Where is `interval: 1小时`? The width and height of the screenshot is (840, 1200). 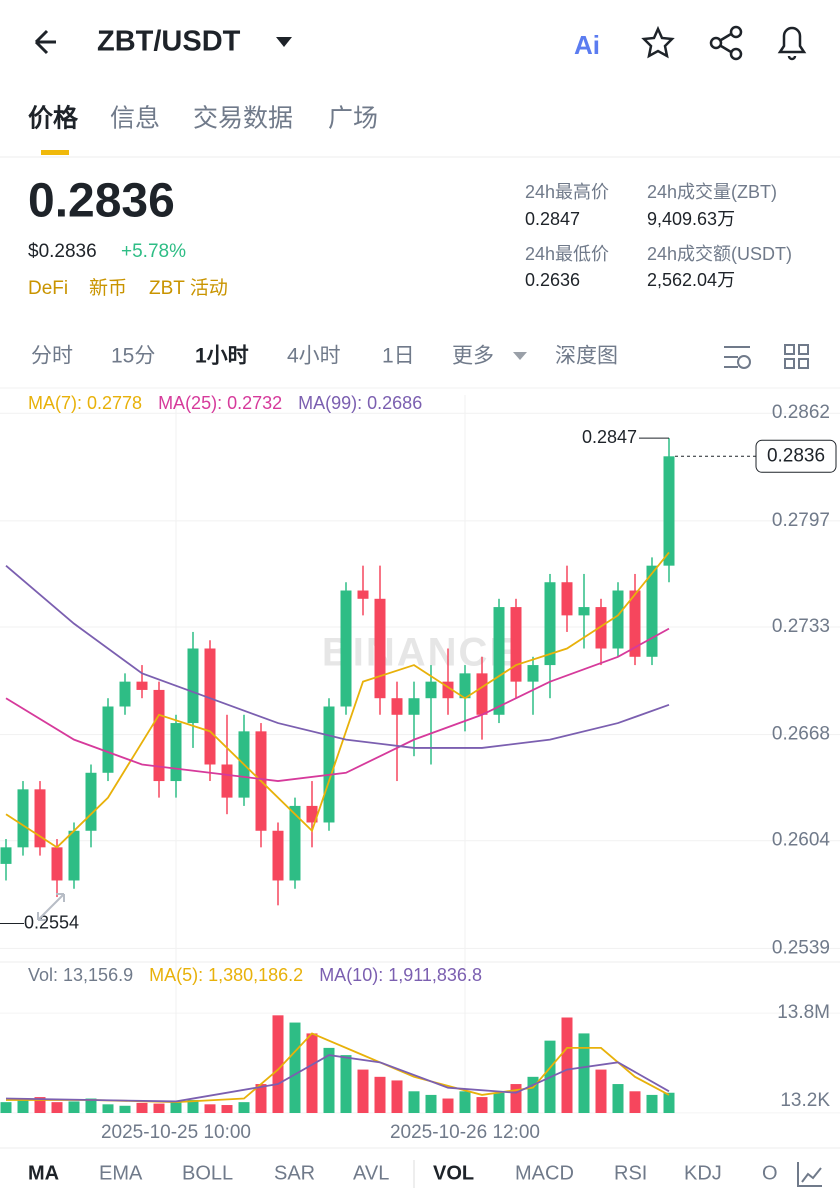
interval: 1小时 is located at coordinates (222, 356).